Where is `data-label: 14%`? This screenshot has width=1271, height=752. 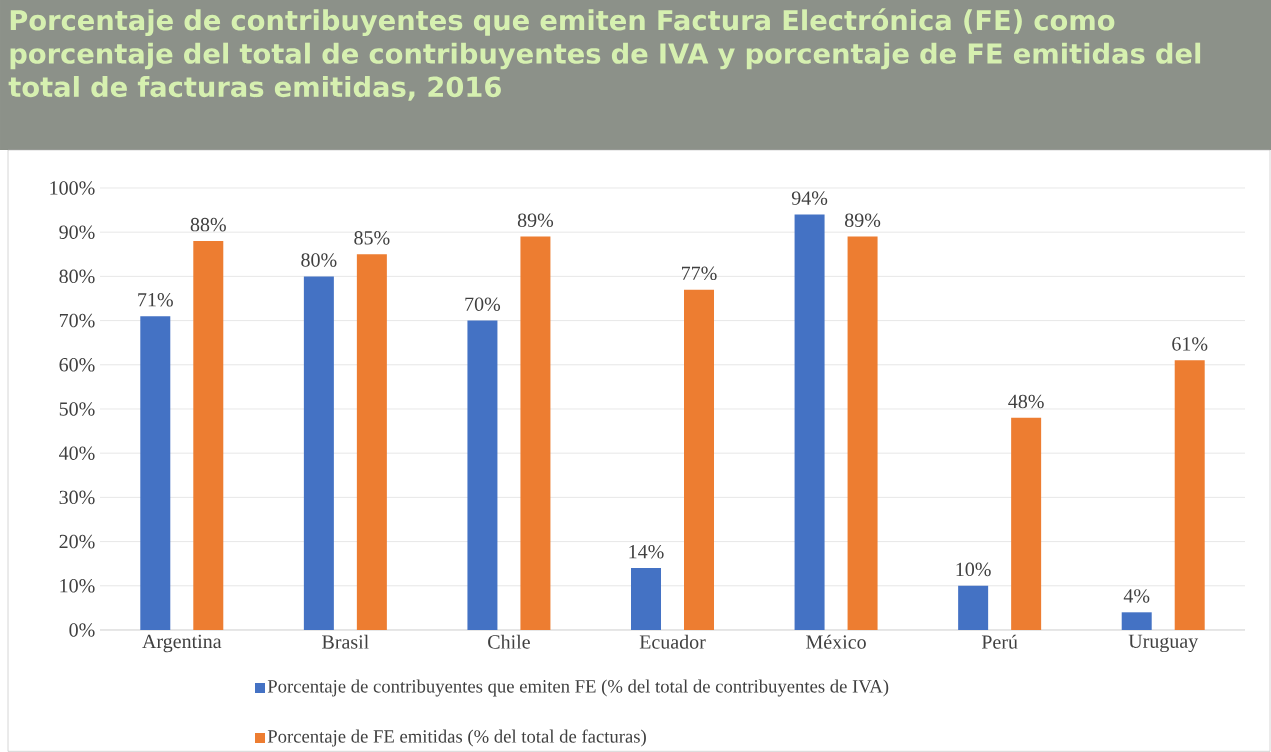
data-label: 14% is located at coordinates (646, 551).